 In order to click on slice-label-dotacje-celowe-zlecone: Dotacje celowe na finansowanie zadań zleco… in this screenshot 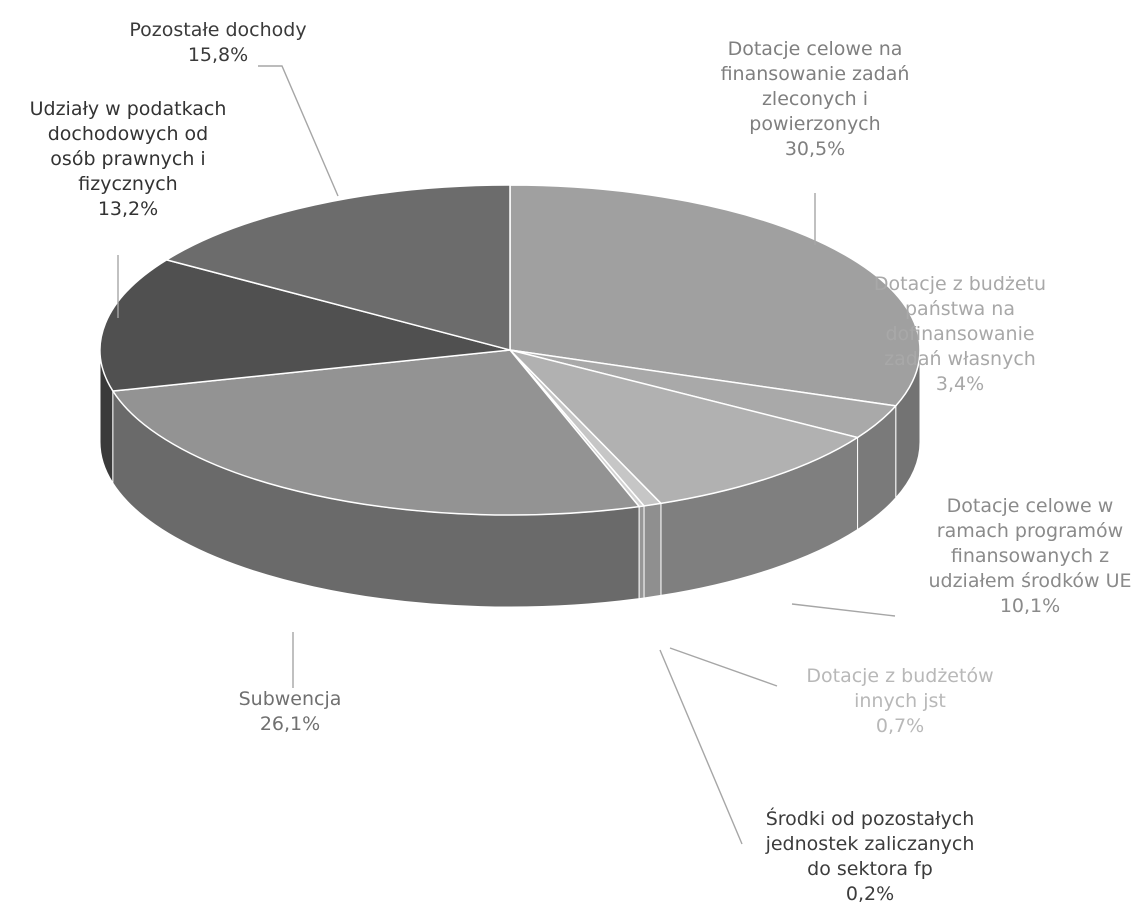, I will do `click(815, 99)`.